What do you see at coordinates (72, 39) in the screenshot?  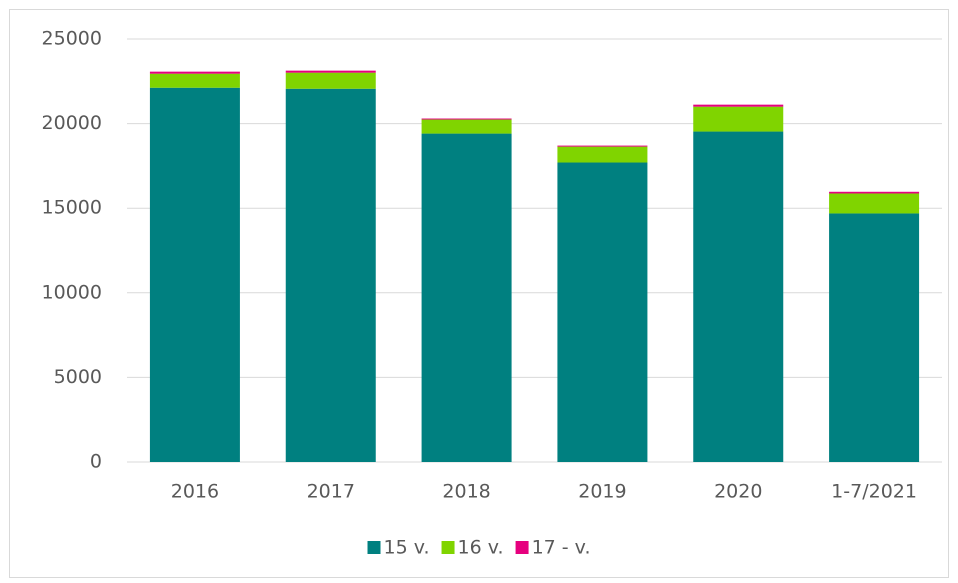 I see `y-tick-label: 25000` at bounding box center [72, 39].